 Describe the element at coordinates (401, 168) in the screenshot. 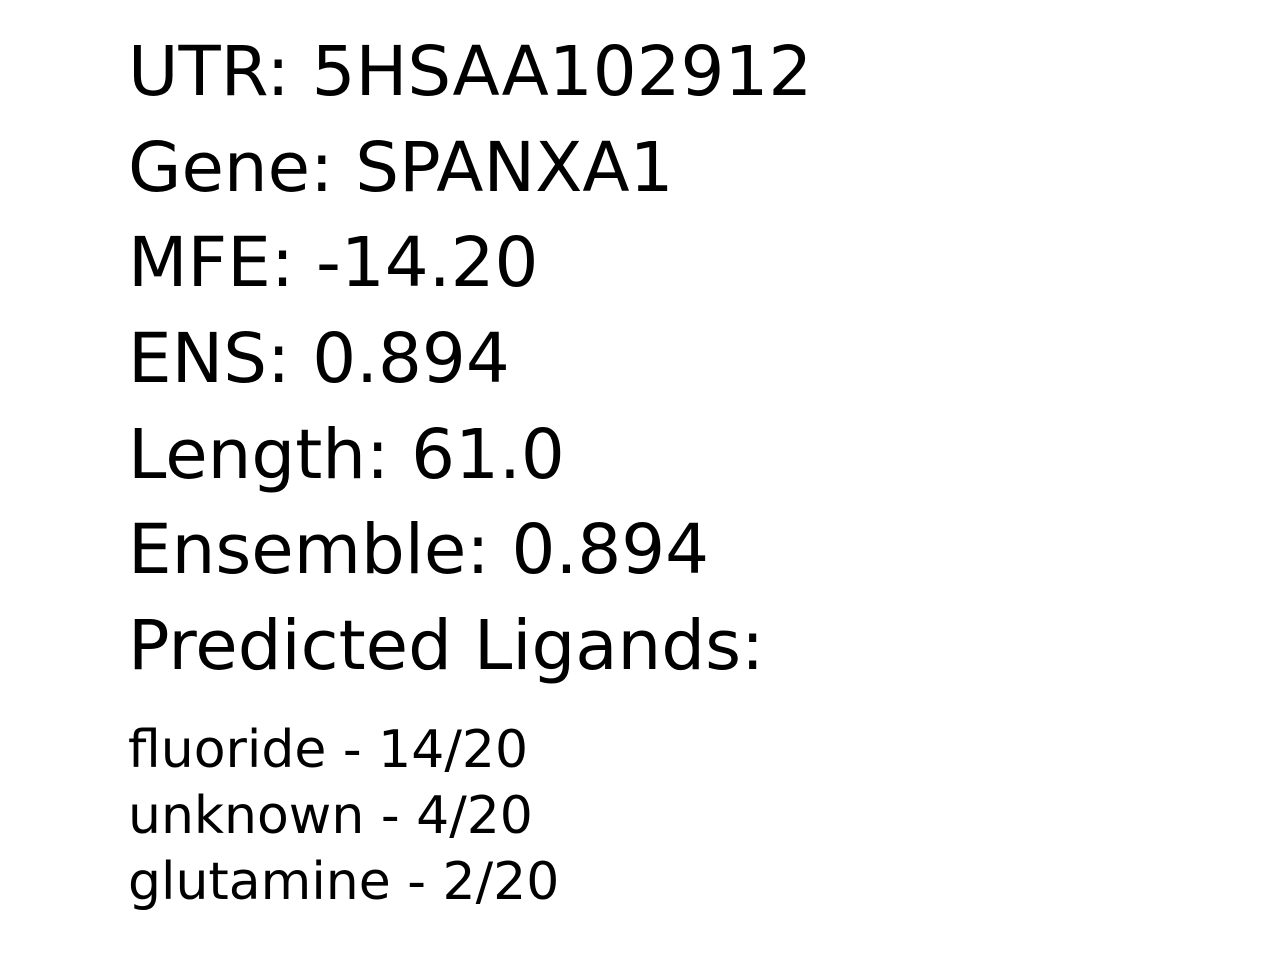

I see `gene-line: Gene: SPANXA1` at that location.